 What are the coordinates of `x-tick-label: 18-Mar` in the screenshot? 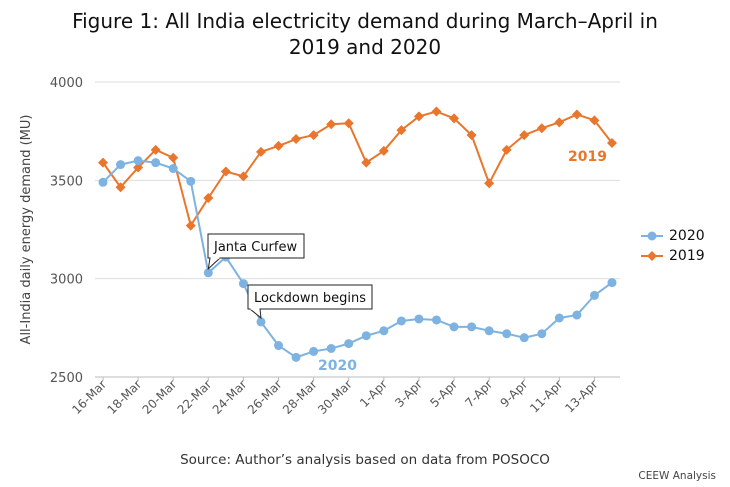 It's located at (124, 397).